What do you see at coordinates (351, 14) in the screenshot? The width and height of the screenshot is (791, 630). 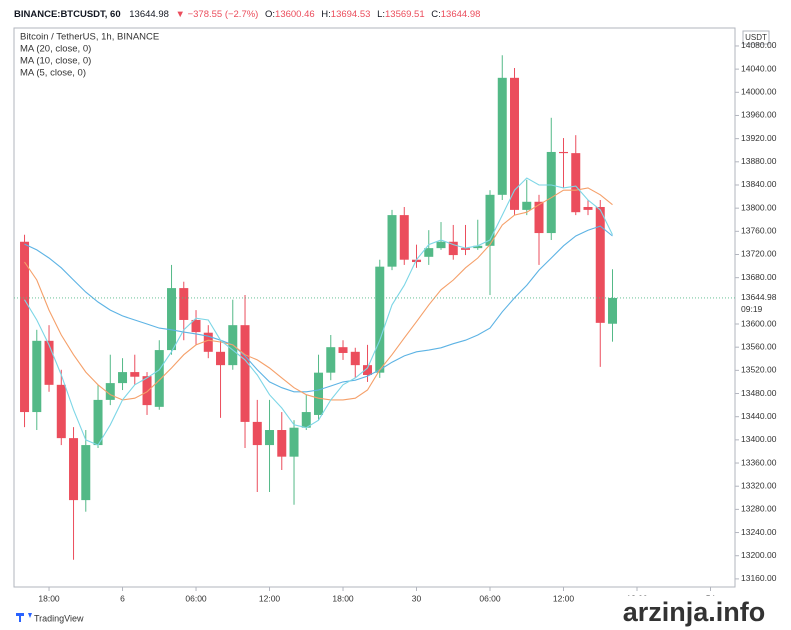 I see `h-value: 13694.53` at bounding box center [351, 14].